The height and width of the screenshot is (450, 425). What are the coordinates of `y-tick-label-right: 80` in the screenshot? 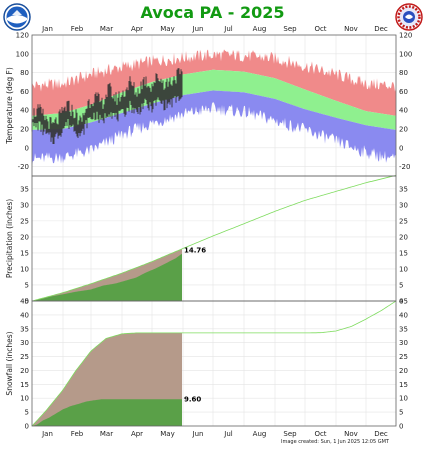 It's located at (403, 73).